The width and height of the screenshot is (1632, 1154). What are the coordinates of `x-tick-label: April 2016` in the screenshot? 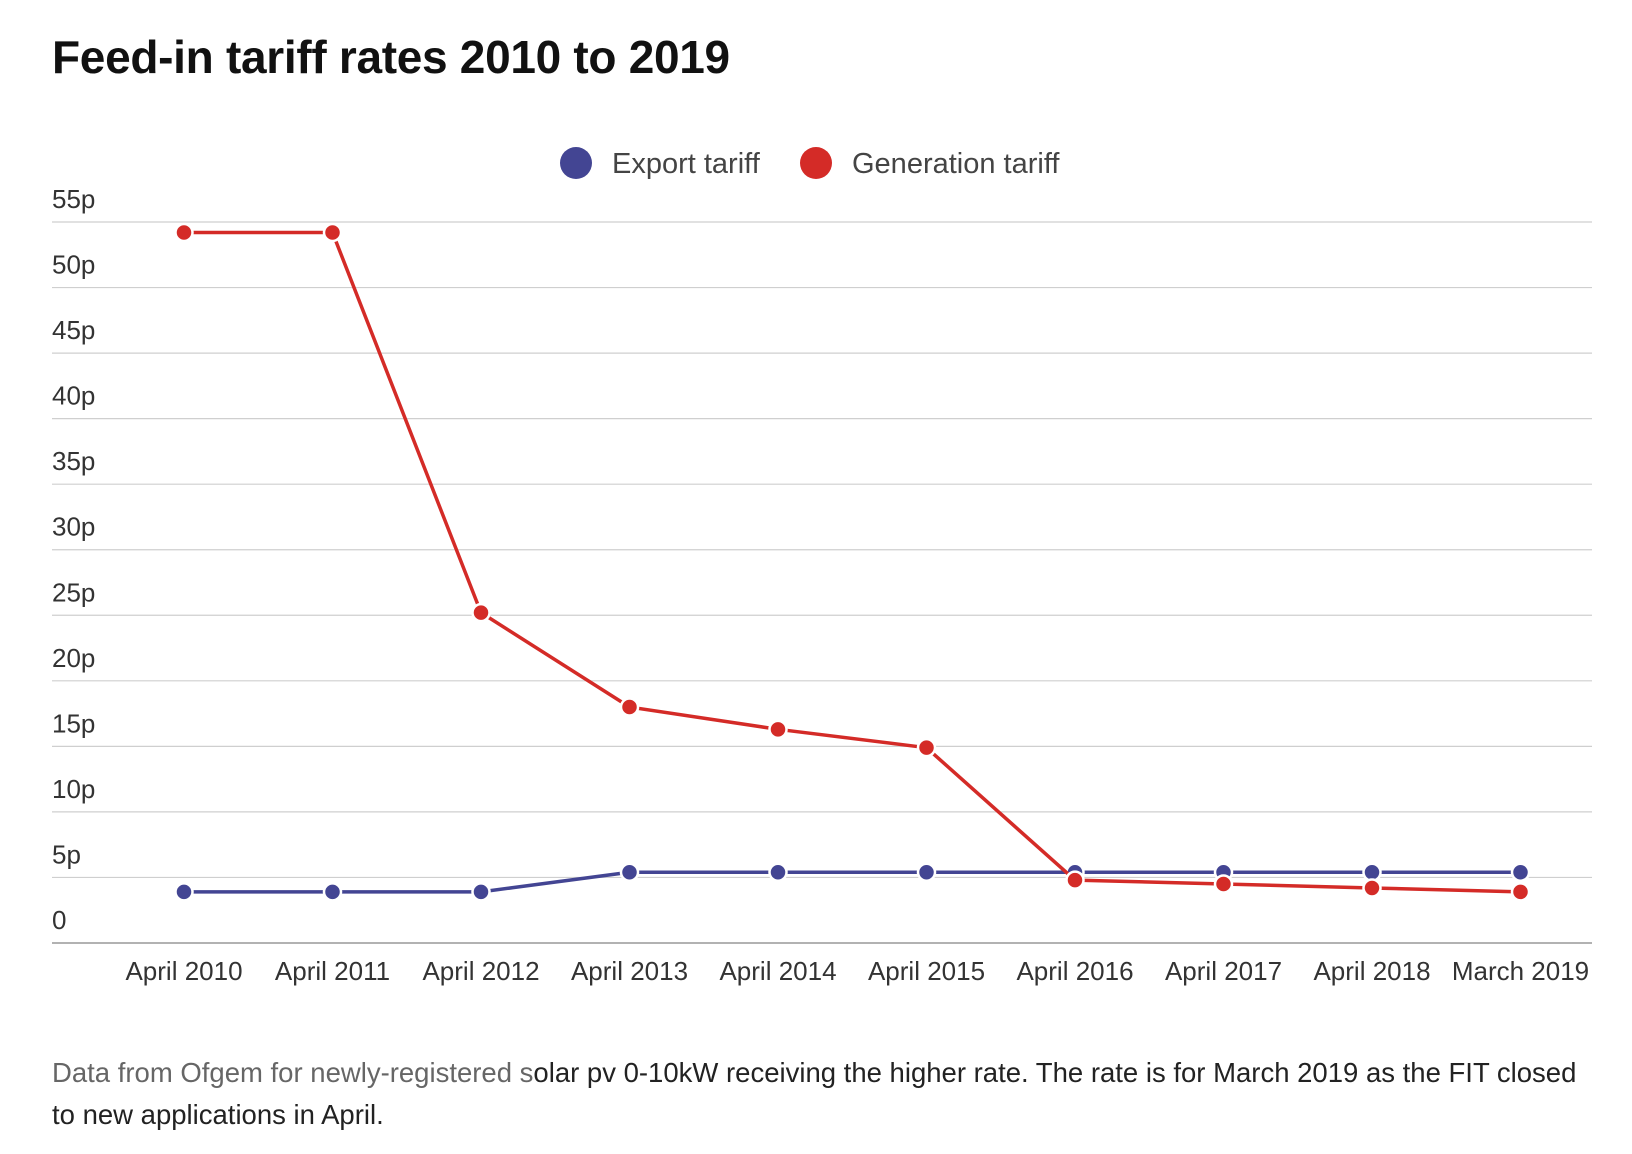 It's located at (1074, 971).